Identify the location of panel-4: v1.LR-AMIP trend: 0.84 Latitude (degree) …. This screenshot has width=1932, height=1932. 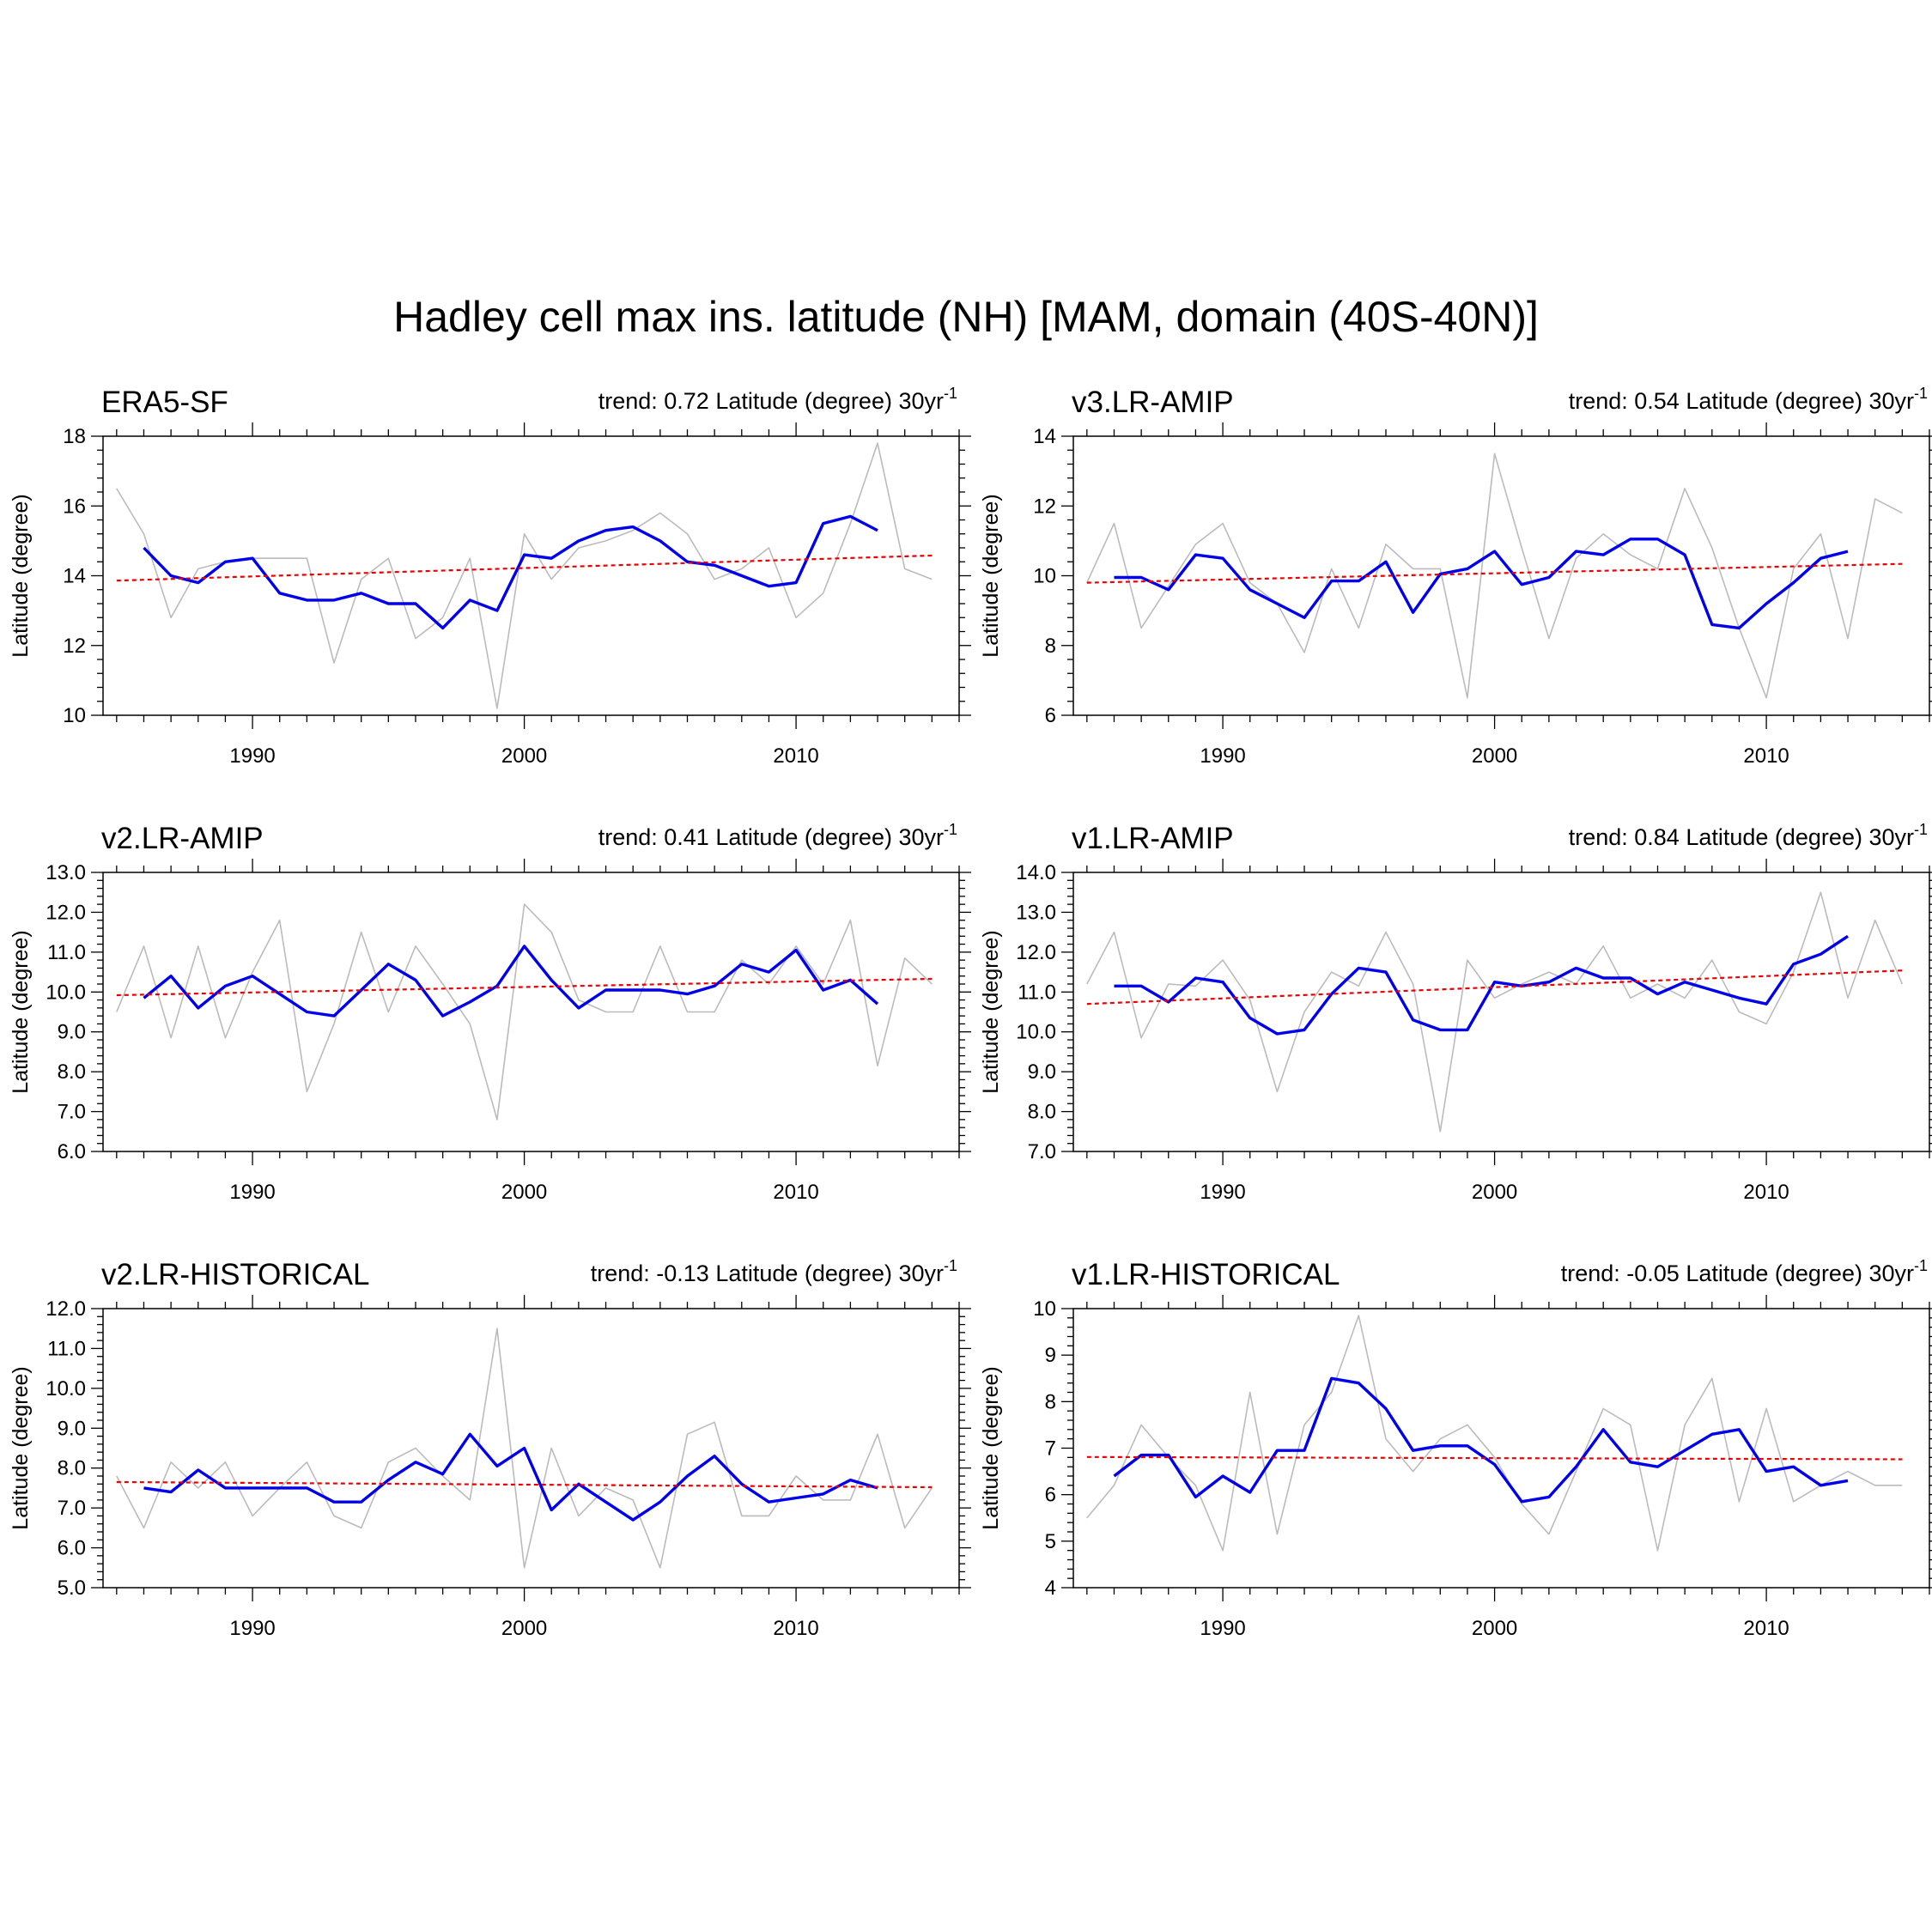
(1455, 1013).